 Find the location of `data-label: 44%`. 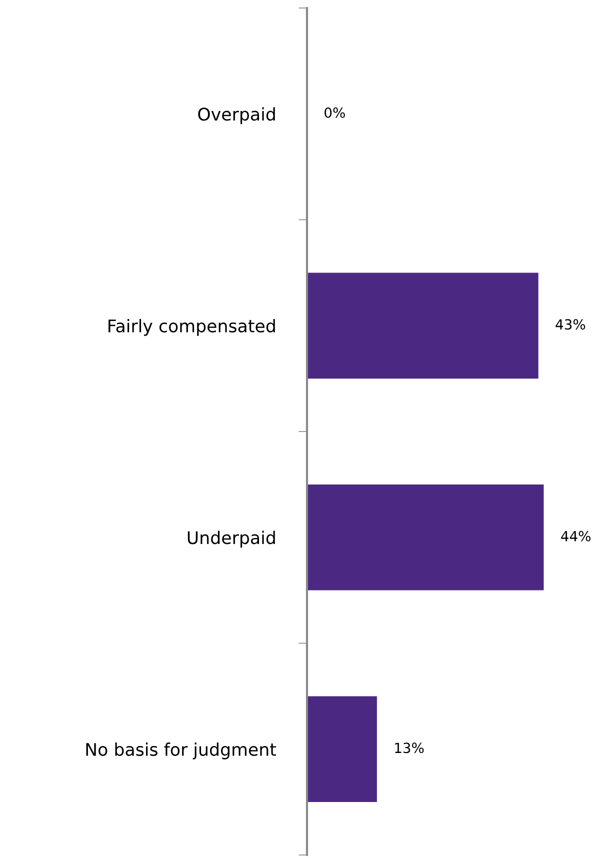

data-label: 44% is located at coordinates (575, 536).